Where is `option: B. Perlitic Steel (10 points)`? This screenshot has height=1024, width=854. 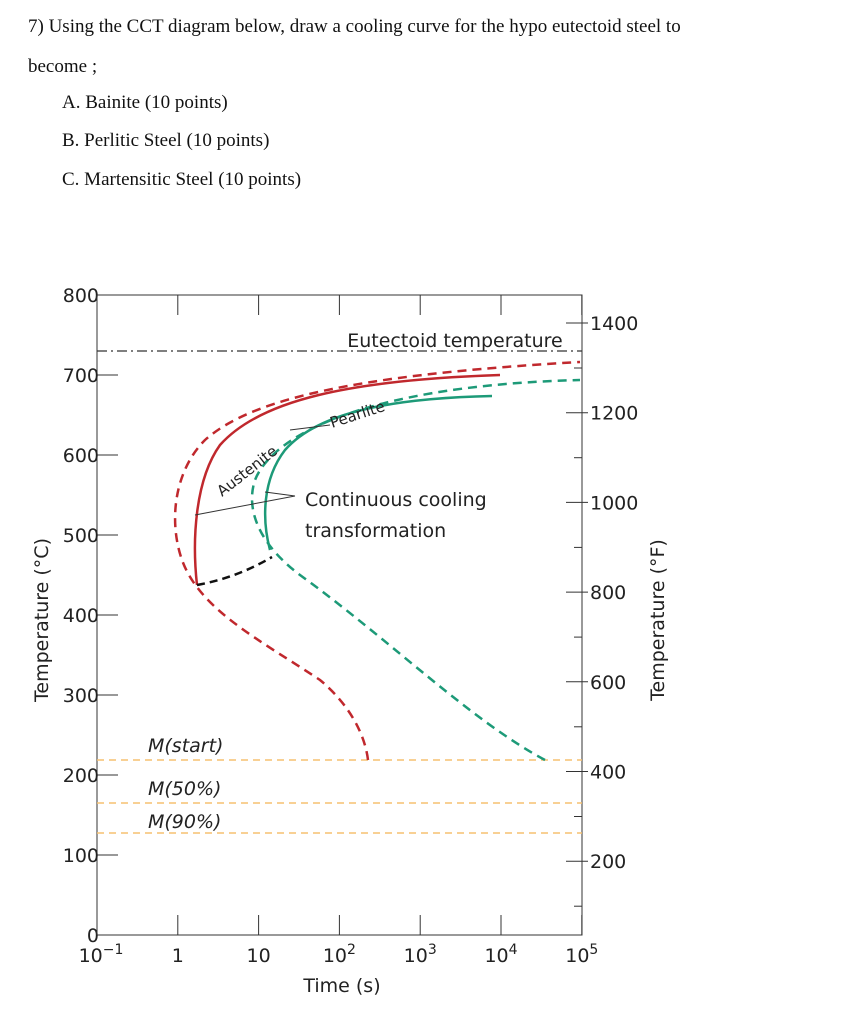 option: B. Perlitic Steel (10 points) is located at coordinates (166, 140).